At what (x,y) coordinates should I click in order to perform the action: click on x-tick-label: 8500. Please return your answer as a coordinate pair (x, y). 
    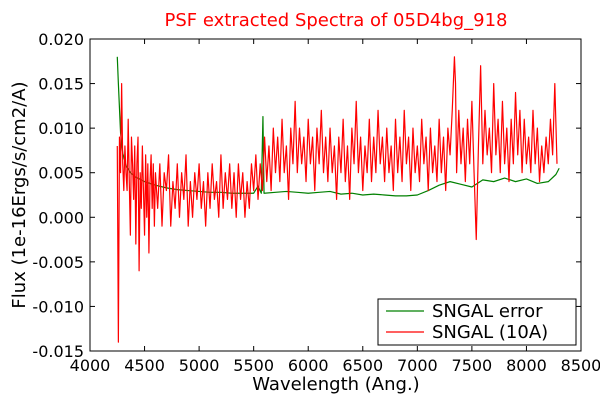
    Looking at the image, I should click on (580, 365).